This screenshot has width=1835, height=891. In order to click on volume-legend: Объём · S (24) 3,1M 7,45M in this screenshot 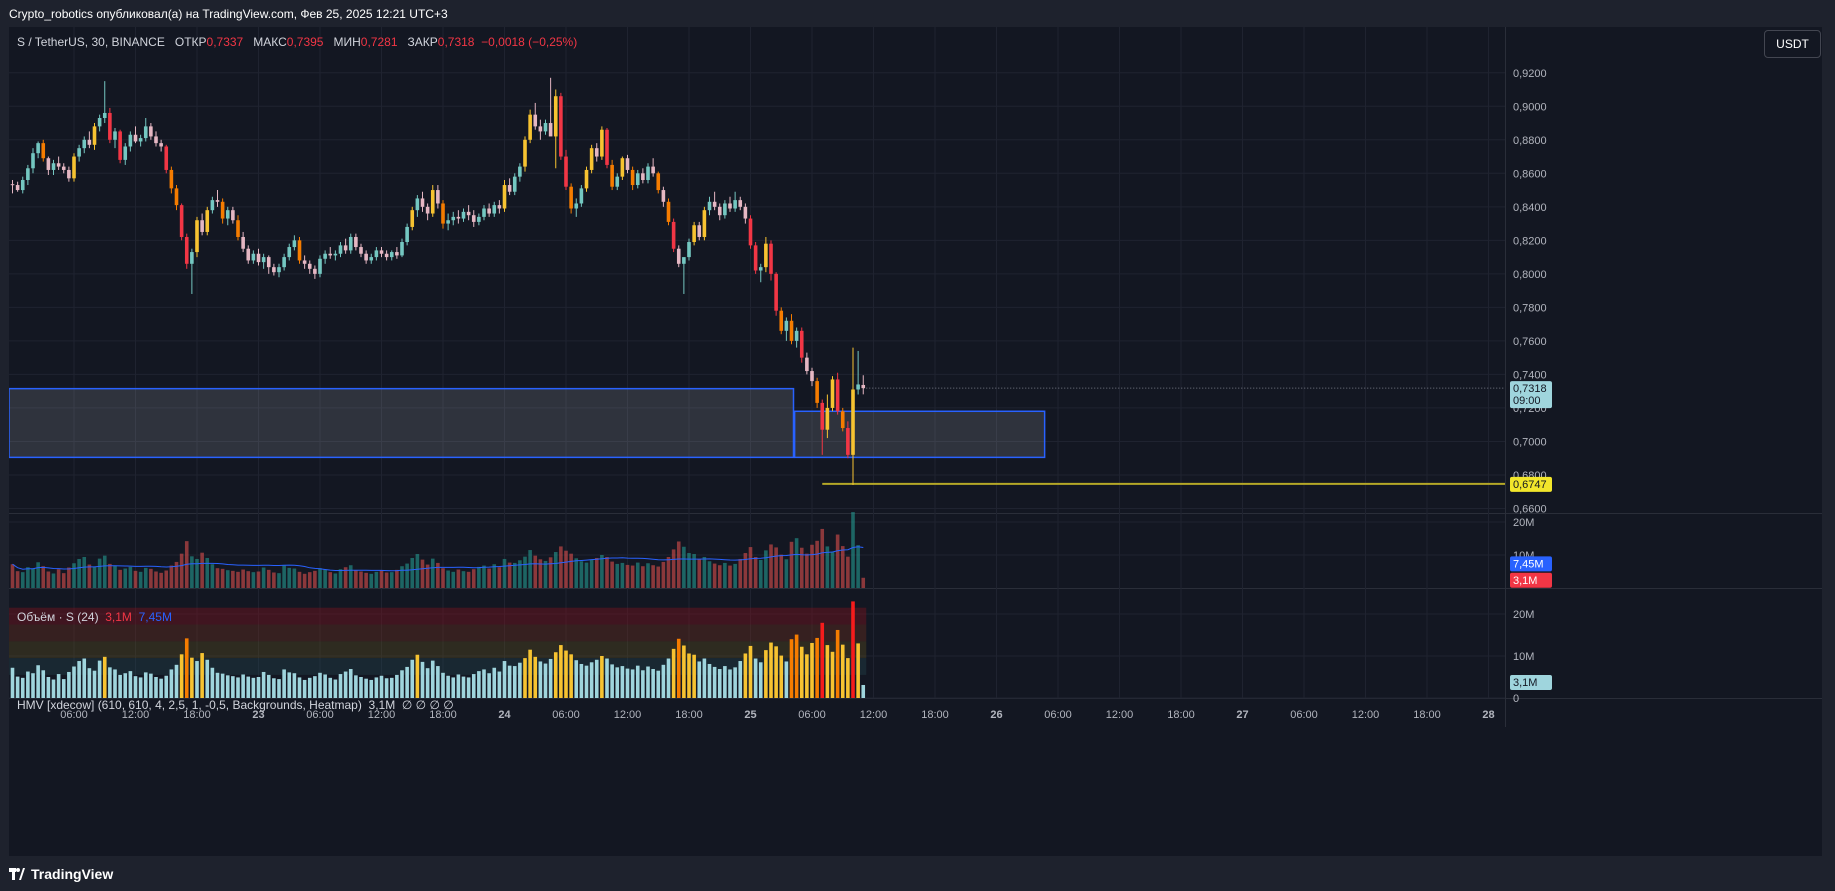, I will do `click(94, 617)`.